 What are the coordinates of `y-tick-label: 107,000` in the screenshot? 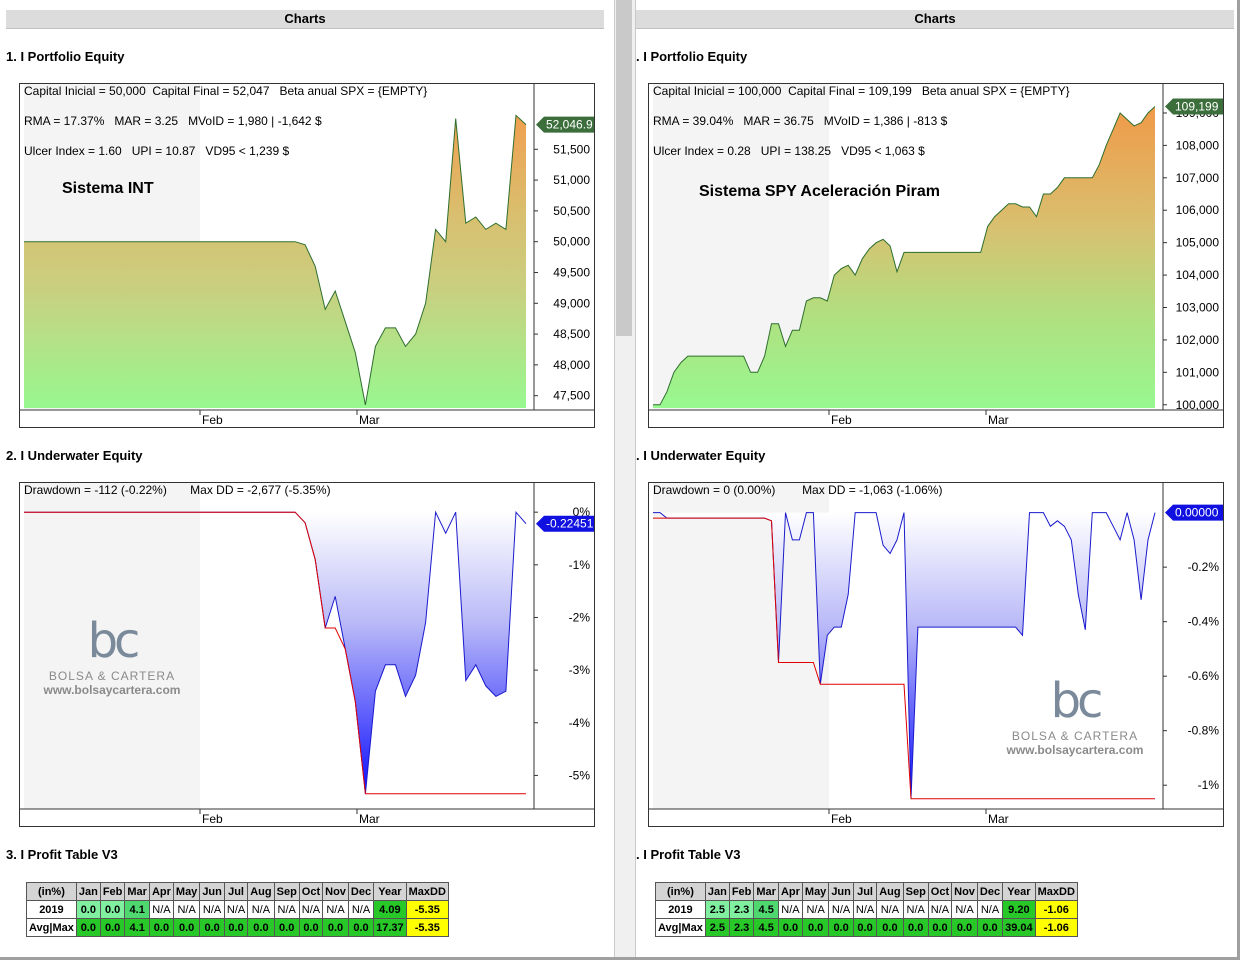 It's located at (1198, 178).